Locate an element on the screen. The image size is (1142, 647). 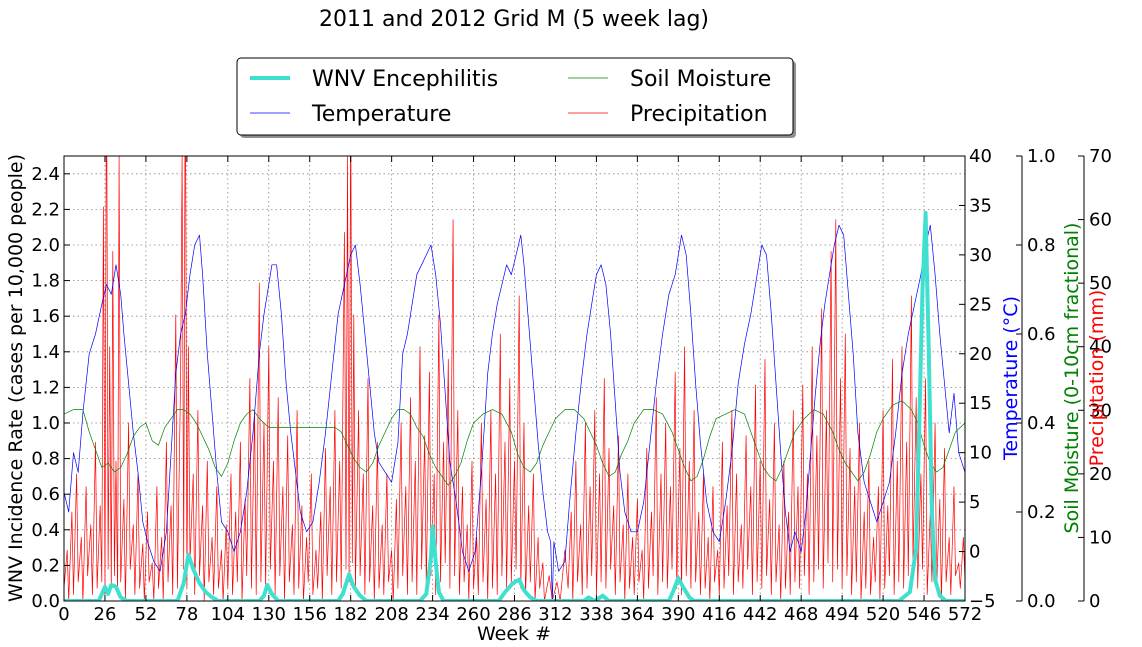
x-tick-label: 520 is located at coordinates (883, 614).